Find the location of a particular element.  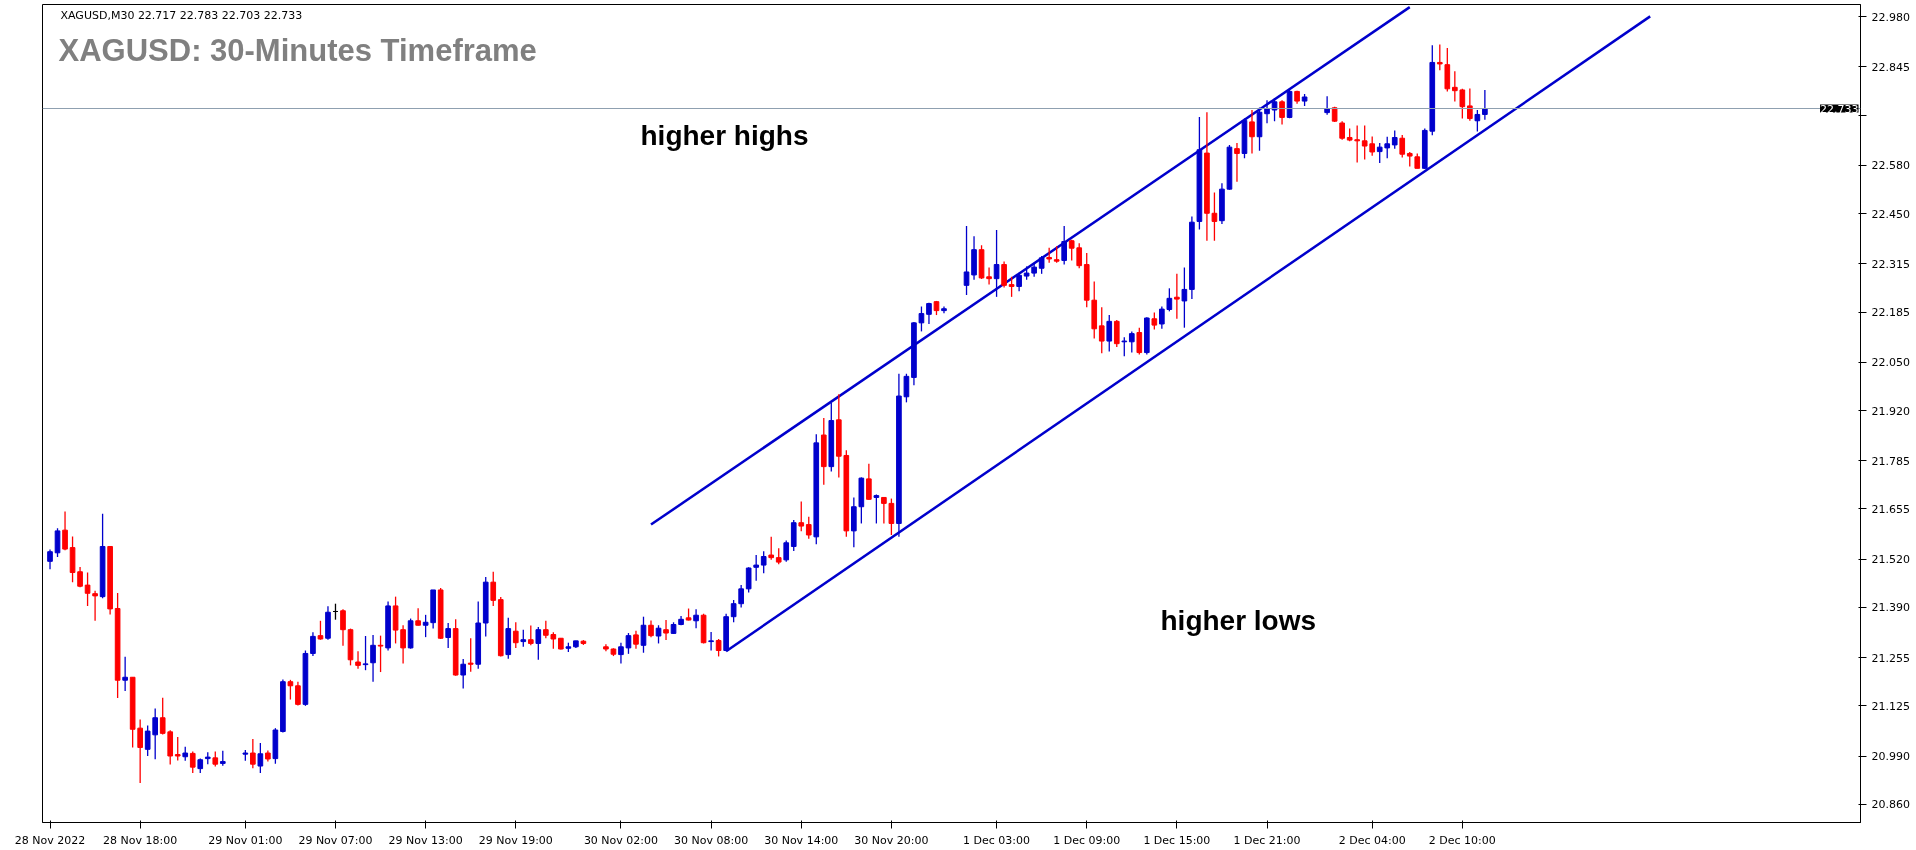

y-tick-label: 22.980 is located at coordinates (1890, 17).